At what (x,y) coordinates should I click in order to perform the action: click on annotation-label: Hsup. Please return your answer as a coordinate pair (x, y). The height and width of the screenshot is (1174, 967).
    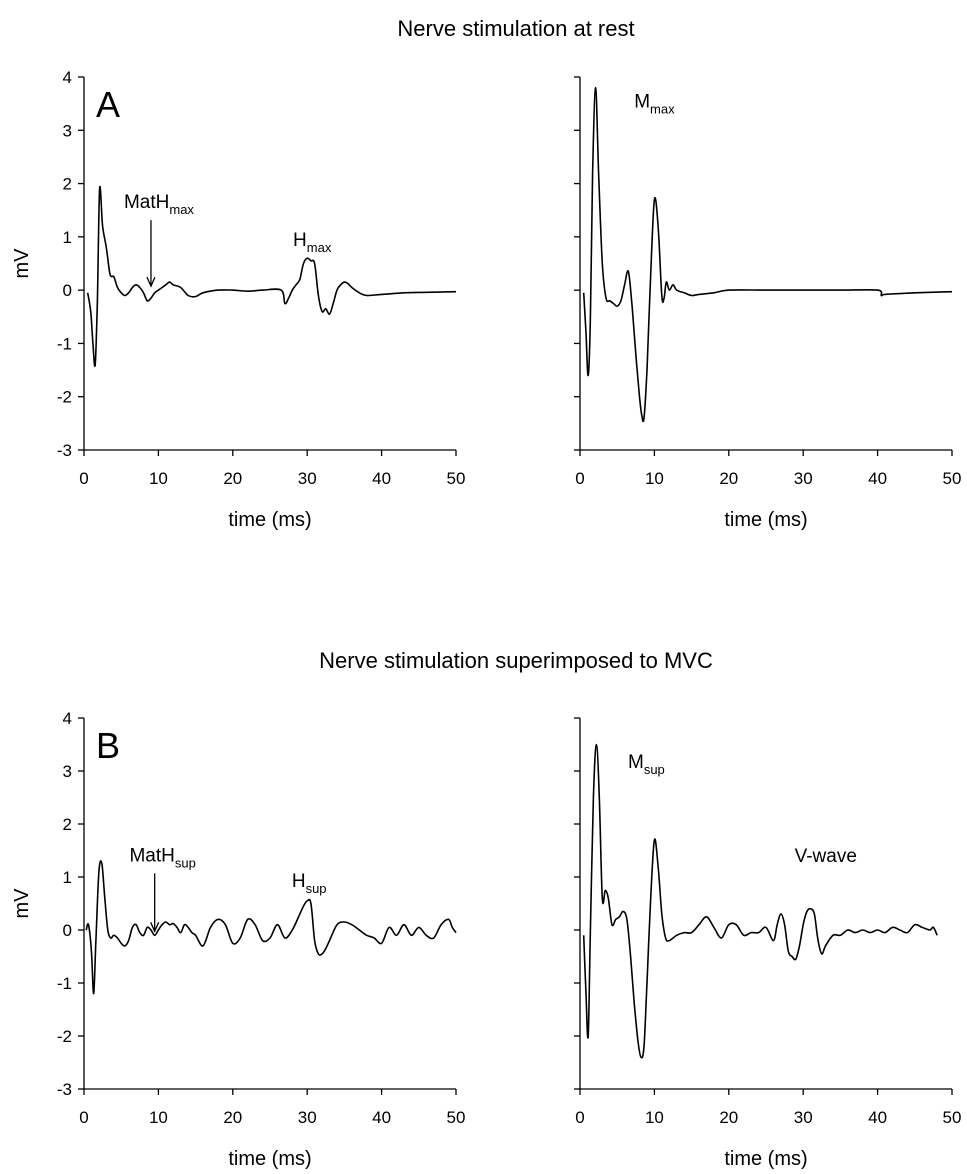
    Looking at the image, I should click on (309, 883).